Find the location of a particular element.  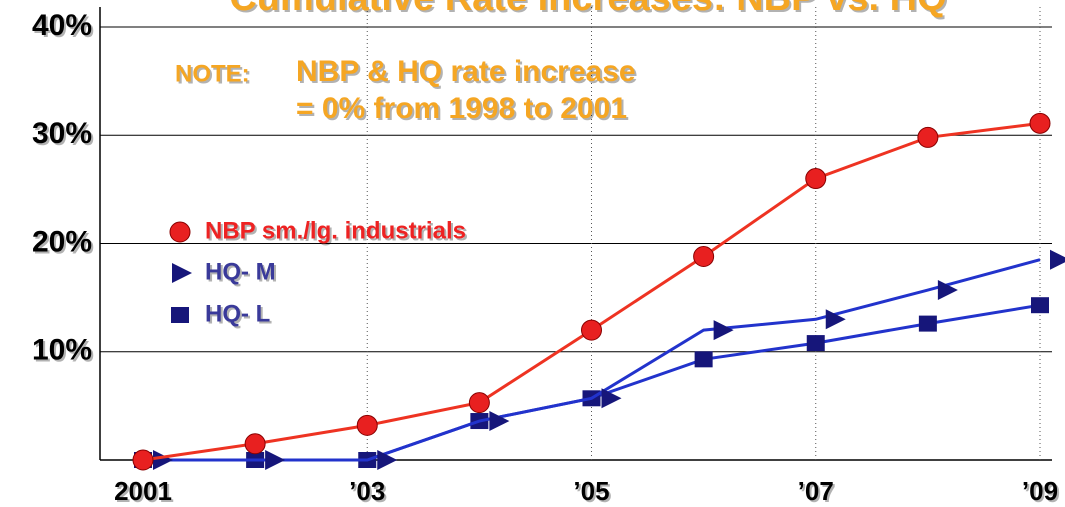

chart-title: Cumulative Rate Increases: NBP vs. HQ is located at coordinates (587, 9).